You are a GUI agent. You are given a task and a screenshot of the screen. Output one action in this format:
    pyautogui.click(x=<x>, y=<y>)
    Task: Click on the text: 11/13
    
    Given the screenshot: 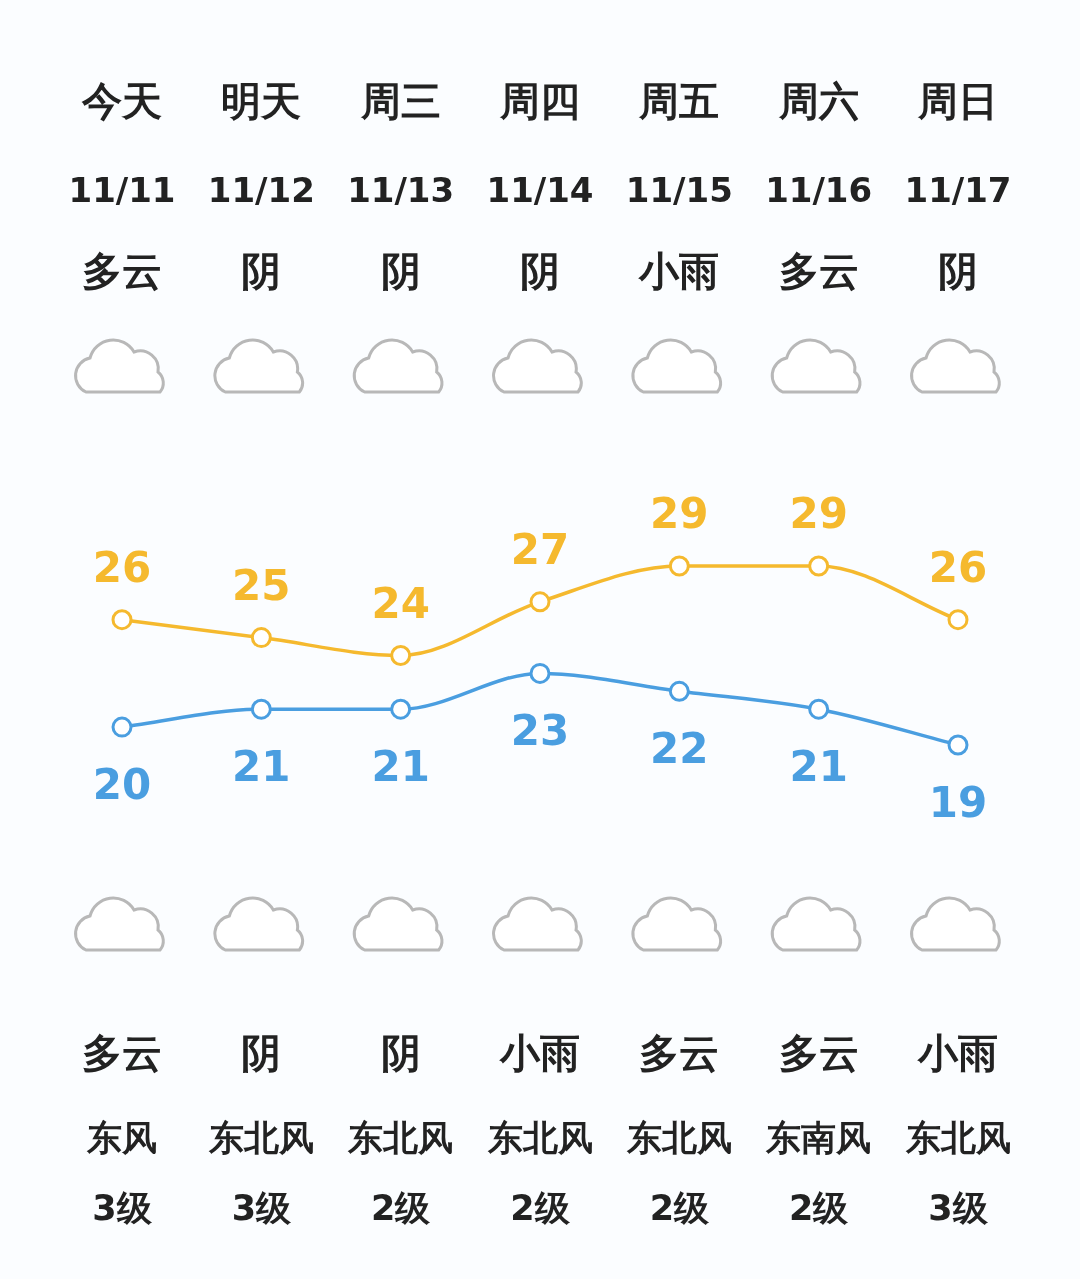 What is the action you would take?
    pyautogui.click(x=401, y=190)
    